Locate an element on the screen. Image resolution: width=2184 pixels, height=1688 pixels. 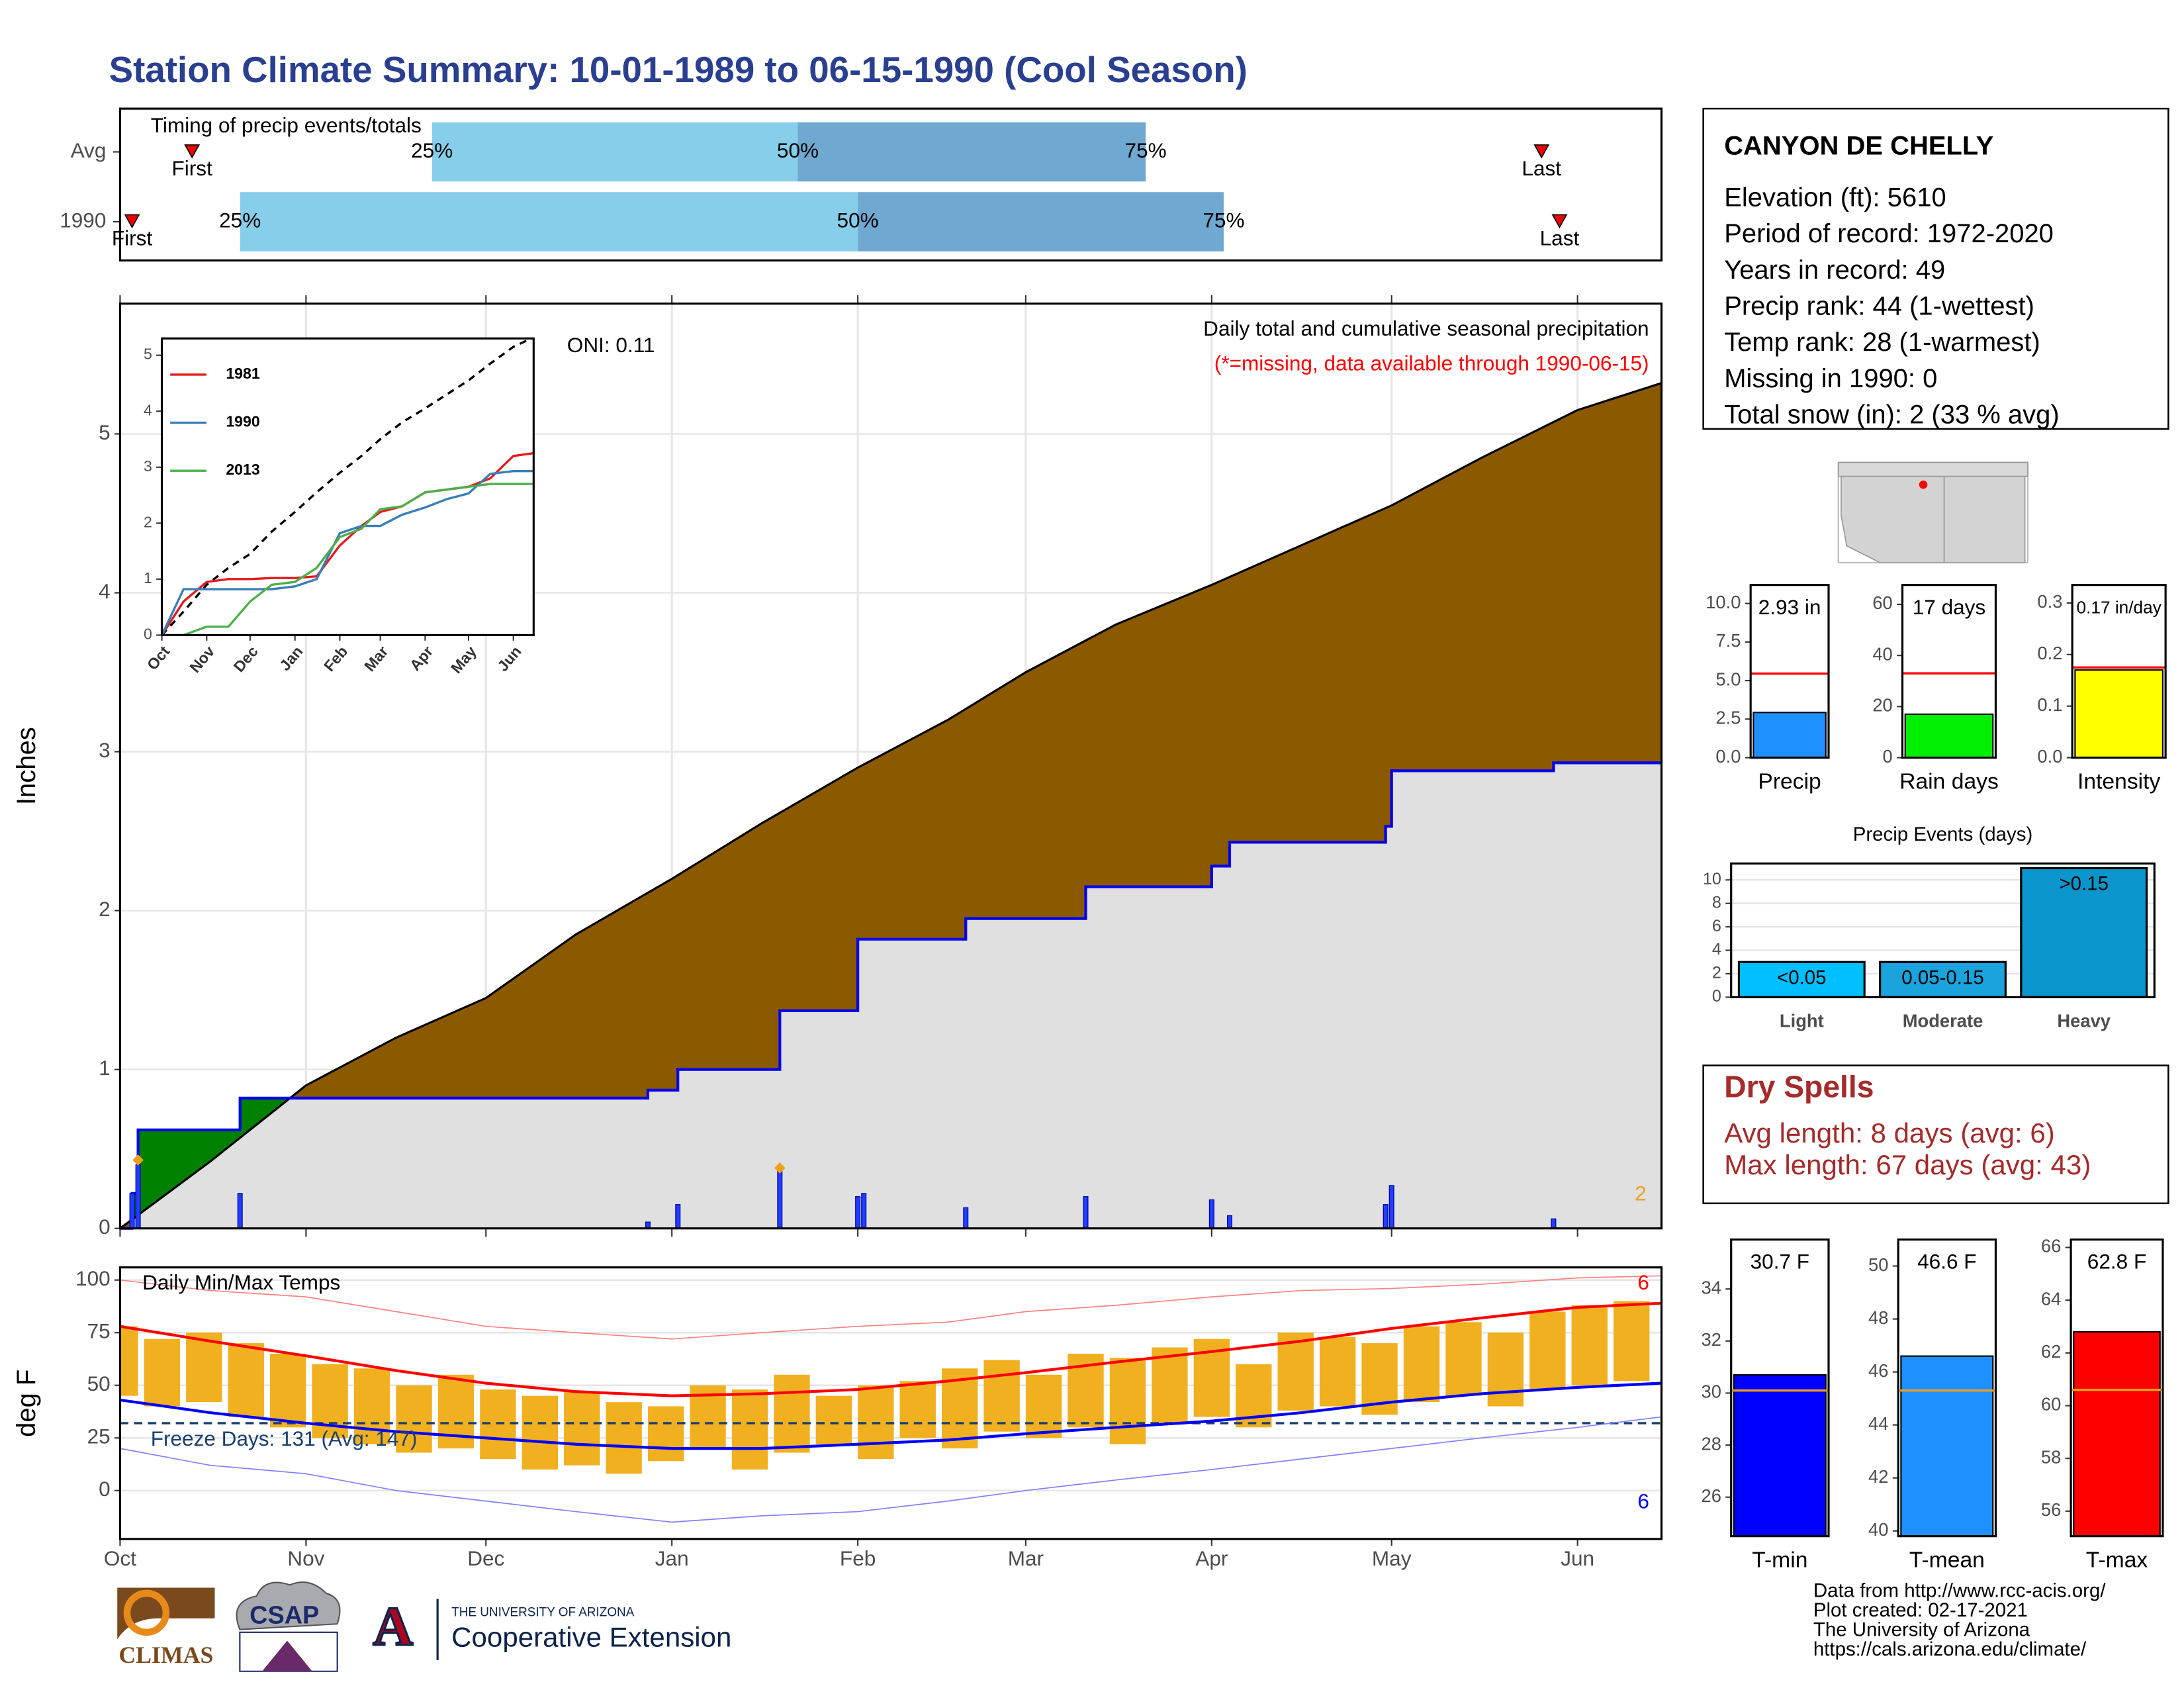
y-tick-label: 2 is located at coordinates (1716, 973).